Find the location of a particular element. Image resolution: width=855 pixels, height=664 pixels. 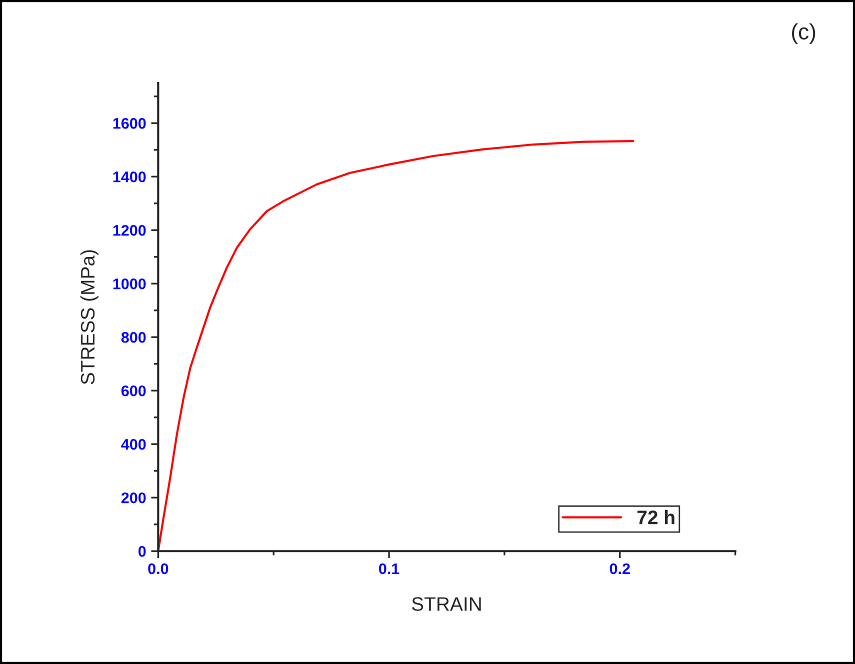

y-tick-label: 1400 is located at coordinates (129, 176).